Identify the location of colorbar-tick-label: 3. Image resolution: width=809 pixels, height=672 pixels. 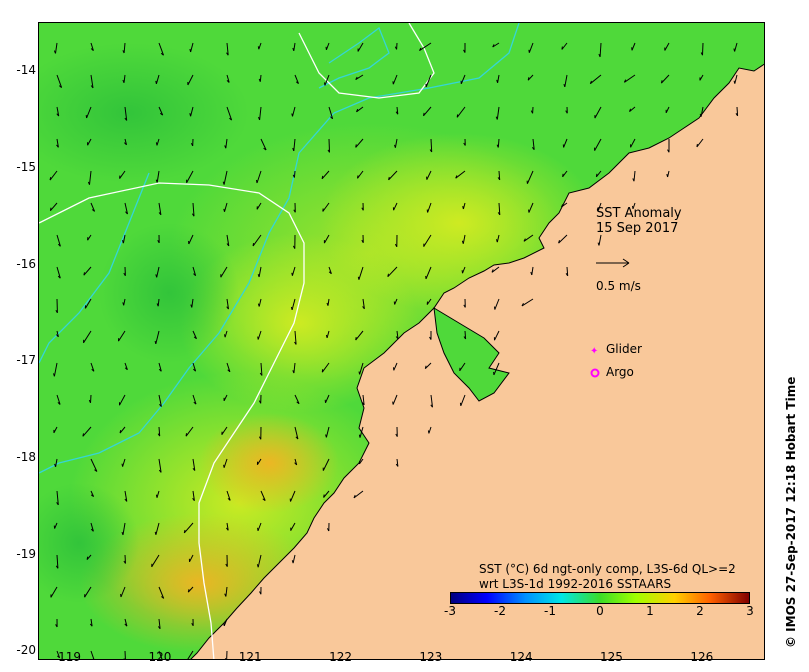
(750, 611).